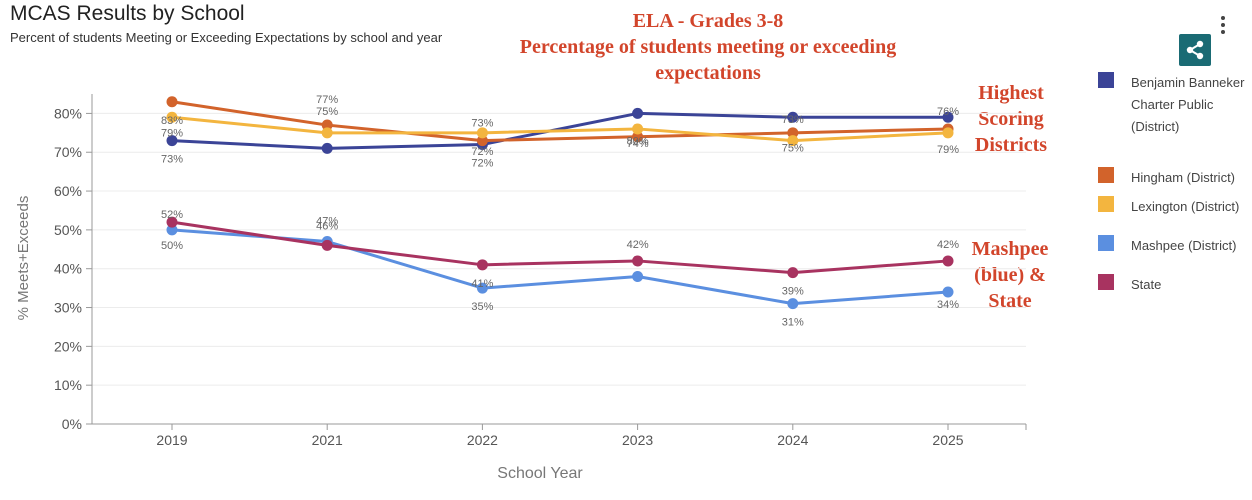 The height and width of the screenshot is (500, 1252). I want to click on y-tick-label: 60%, so click(68, 191).